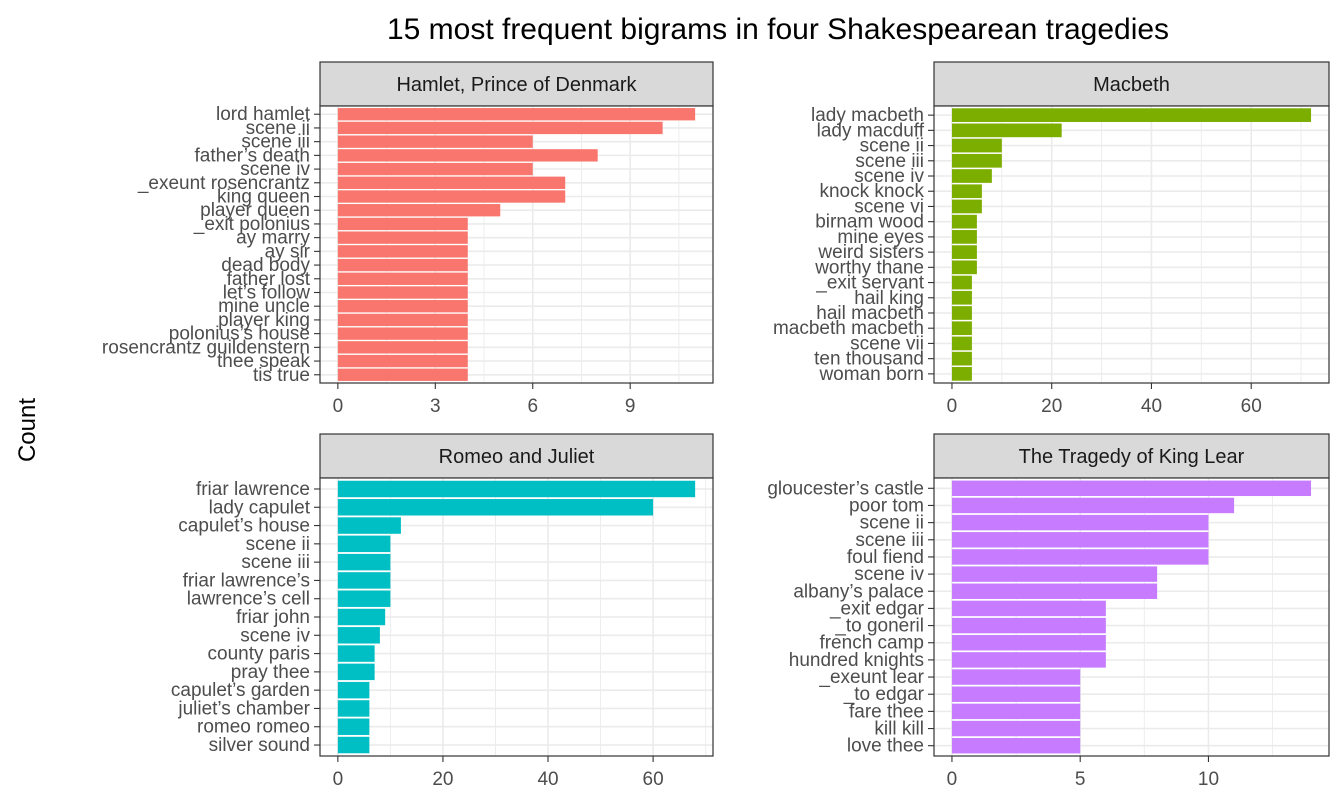  I want to click on bar-father-lost, so click(402, 278).